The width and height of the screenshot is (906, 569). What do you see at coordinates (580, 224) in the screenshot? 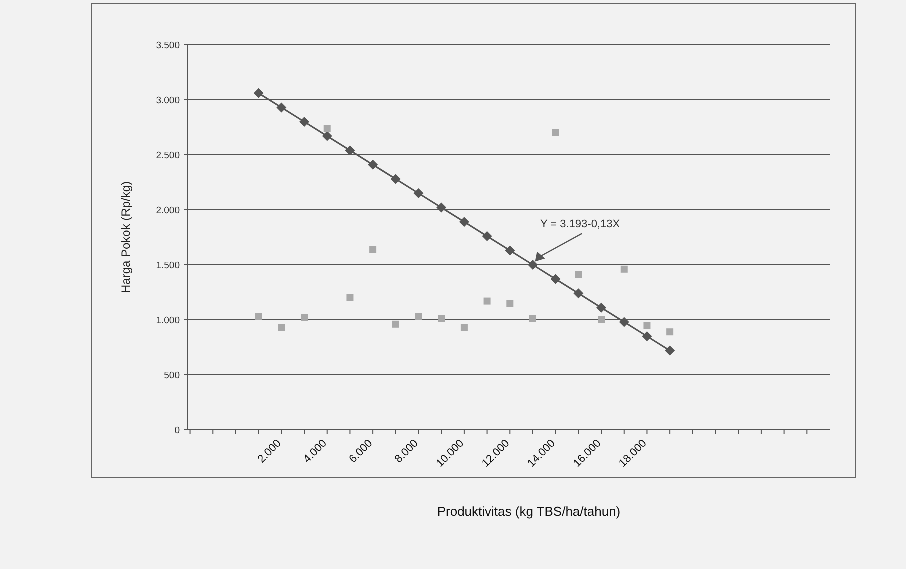
I see `annotation: Y = 3.193-0,13X` at bounding box center [580, 224].